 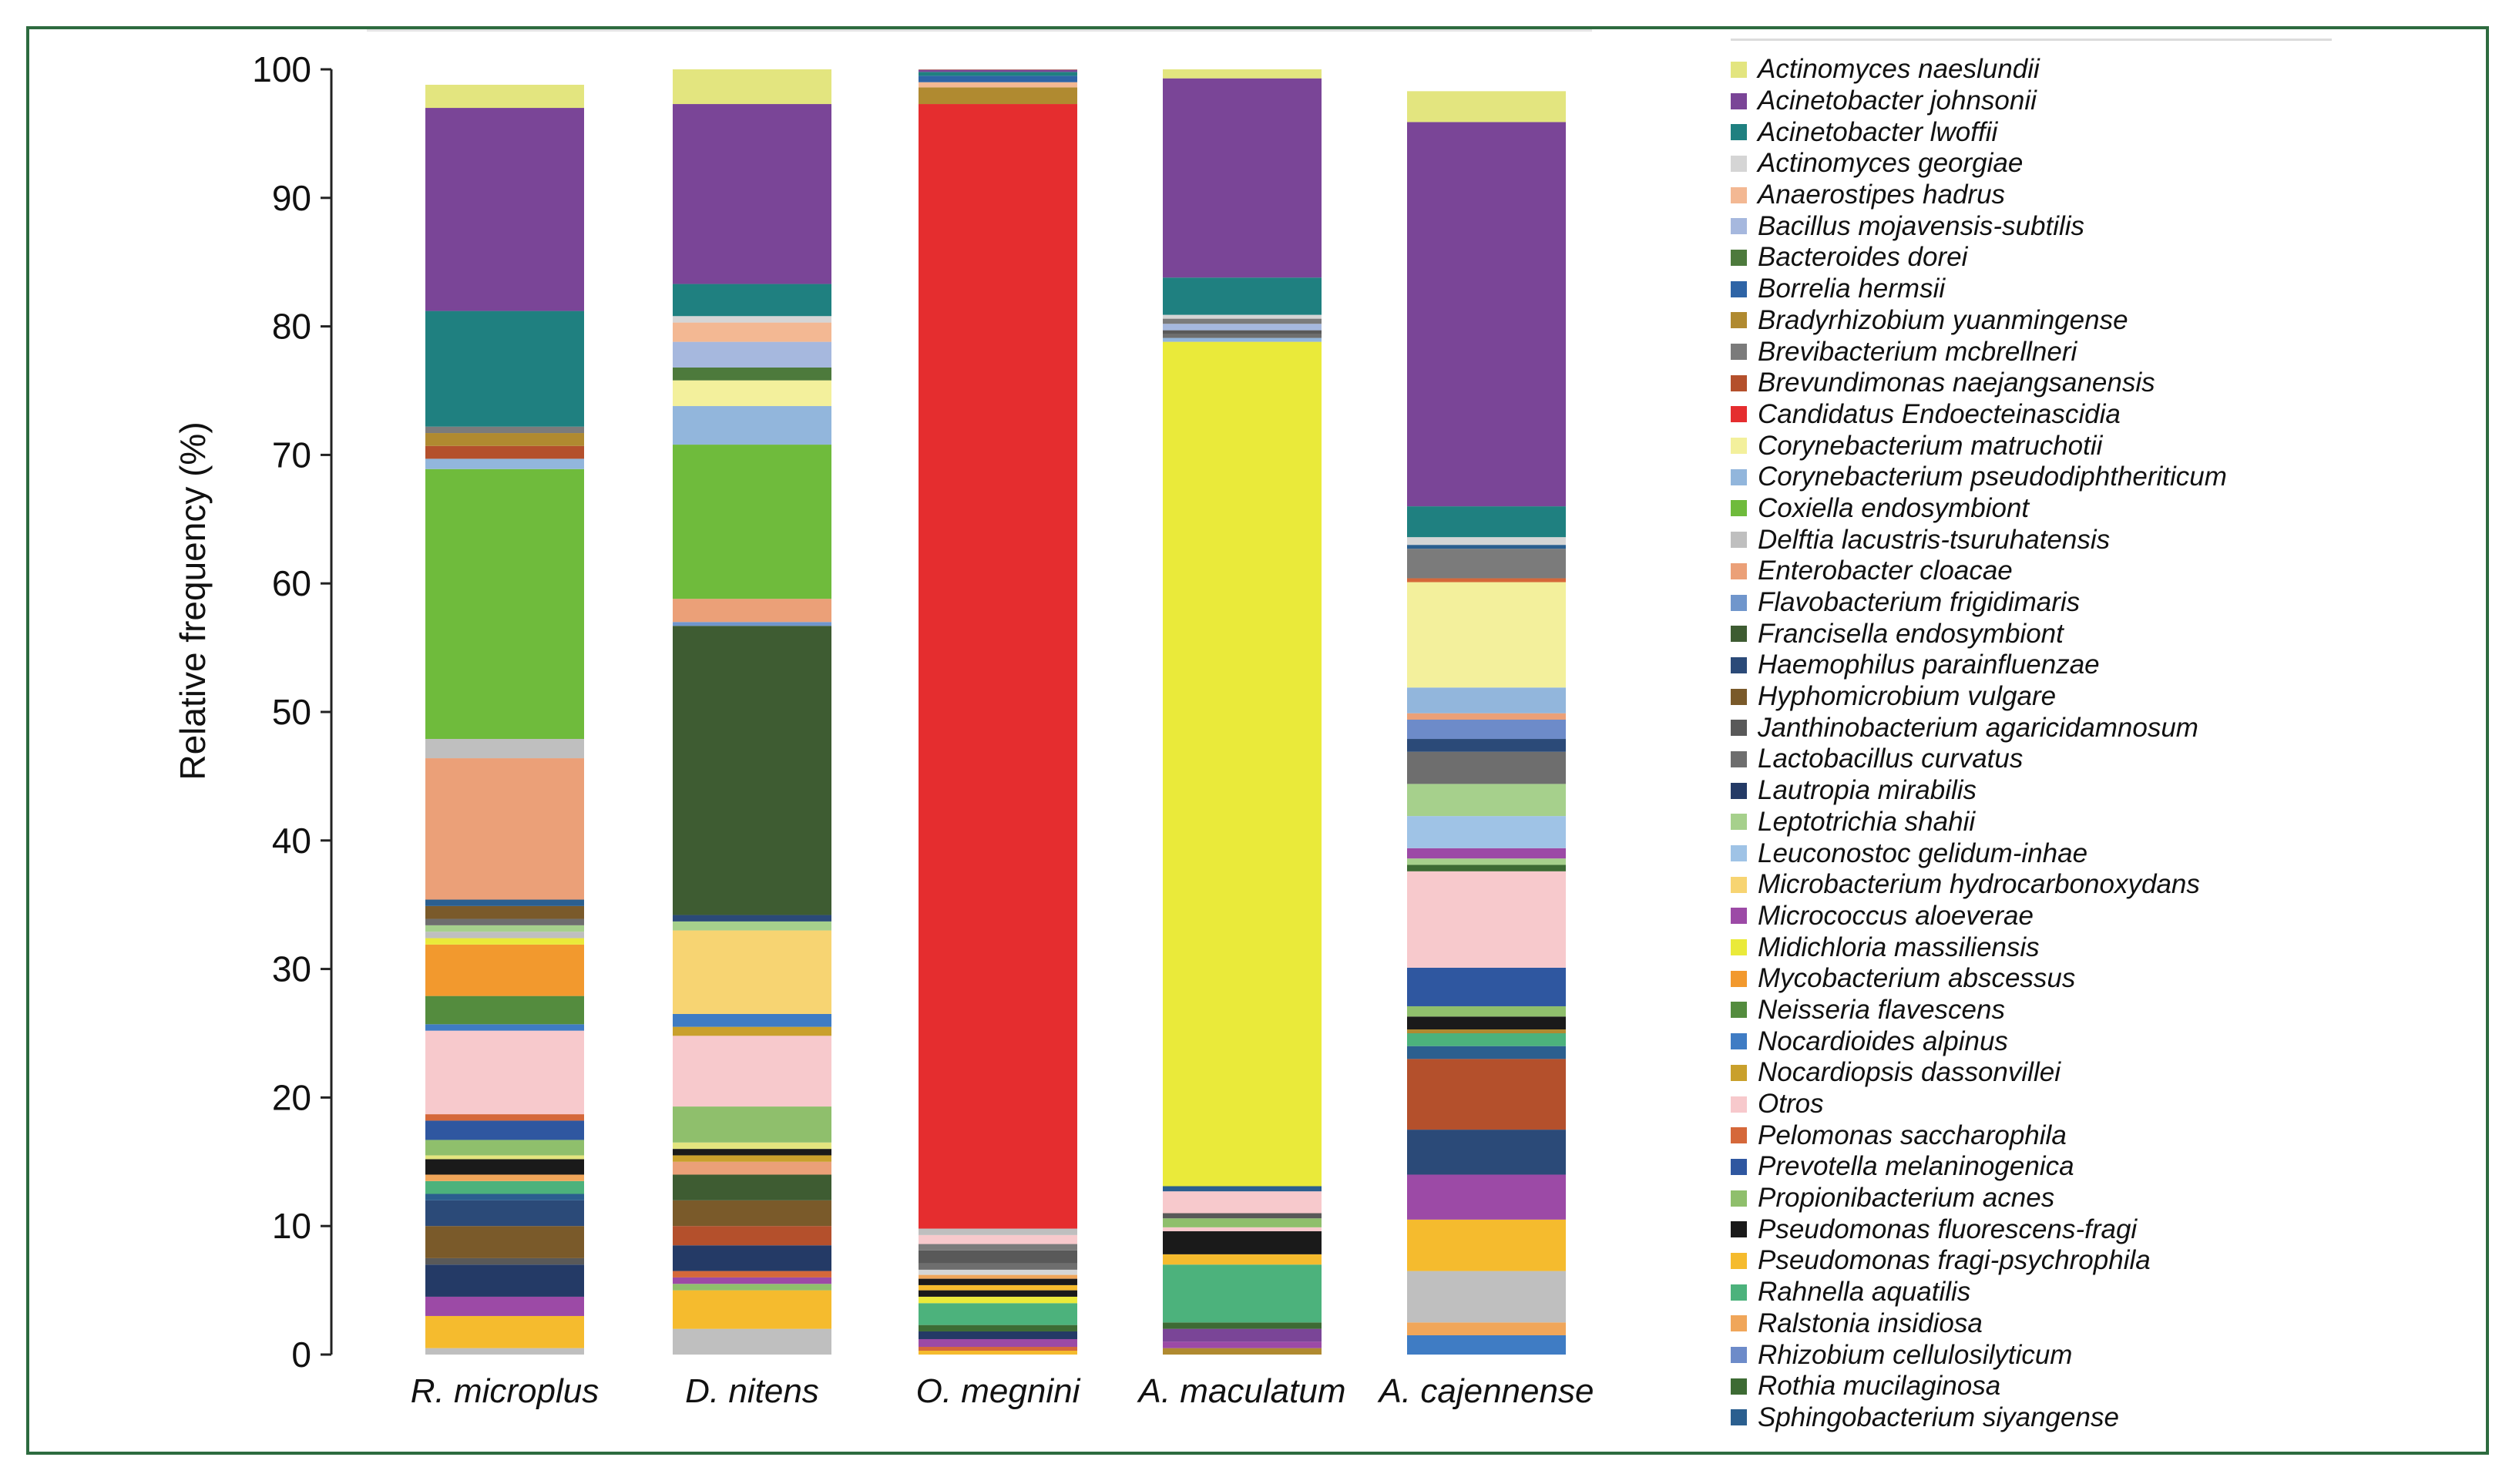 I want to click on legend-item: Haemophilus parainfluenzae, so click(x=2097, y=665).